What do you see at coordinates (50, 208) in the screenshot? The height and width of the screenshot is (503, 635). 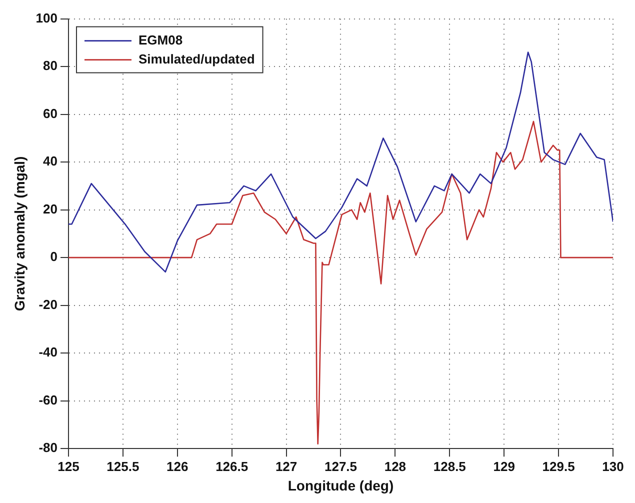 I see `y-tick-label: 20` at bounding box center [50, 208].